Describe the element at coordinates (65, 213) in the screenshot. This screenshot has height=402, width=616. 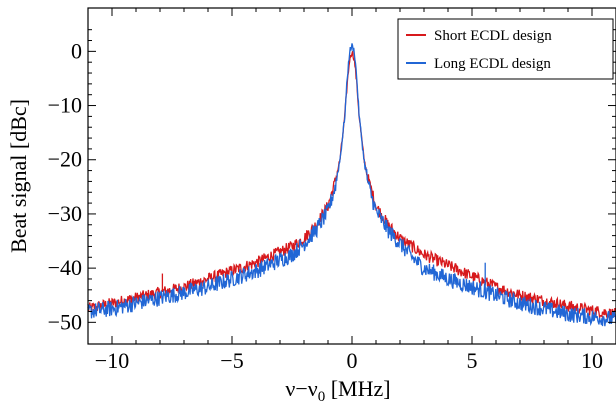
I see `y-tick-label: −30` at that location.